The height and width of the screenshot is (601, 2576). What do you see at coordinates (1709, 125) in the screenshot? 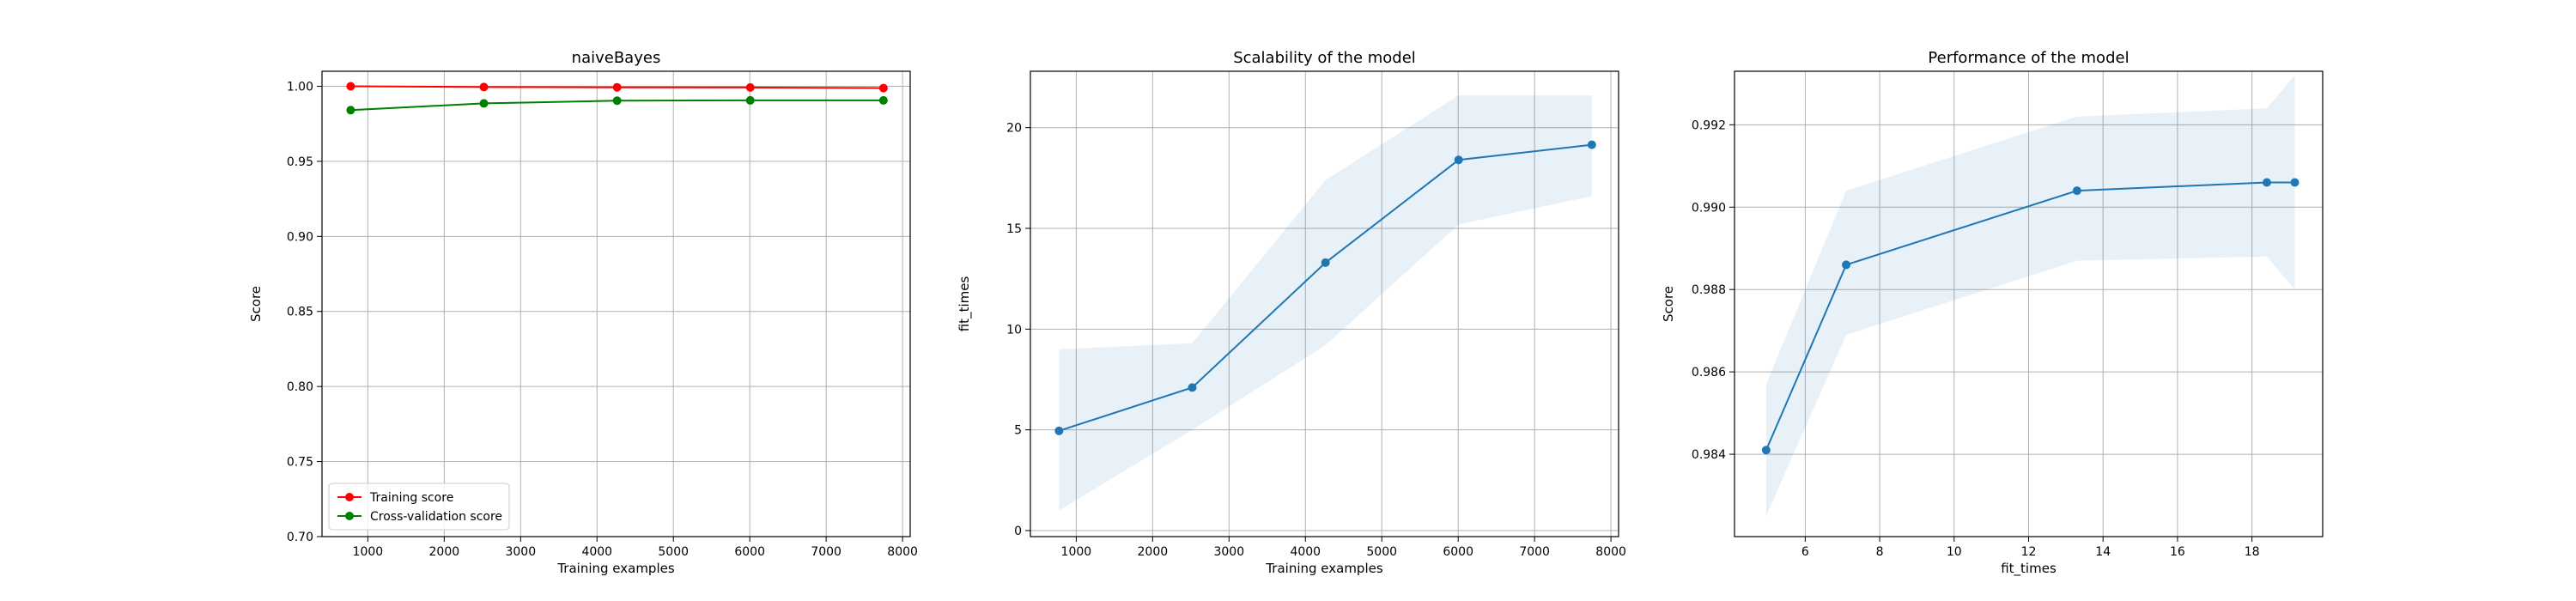
I see `y-tick-label: 0.992` at bounding box center [1709, 125].